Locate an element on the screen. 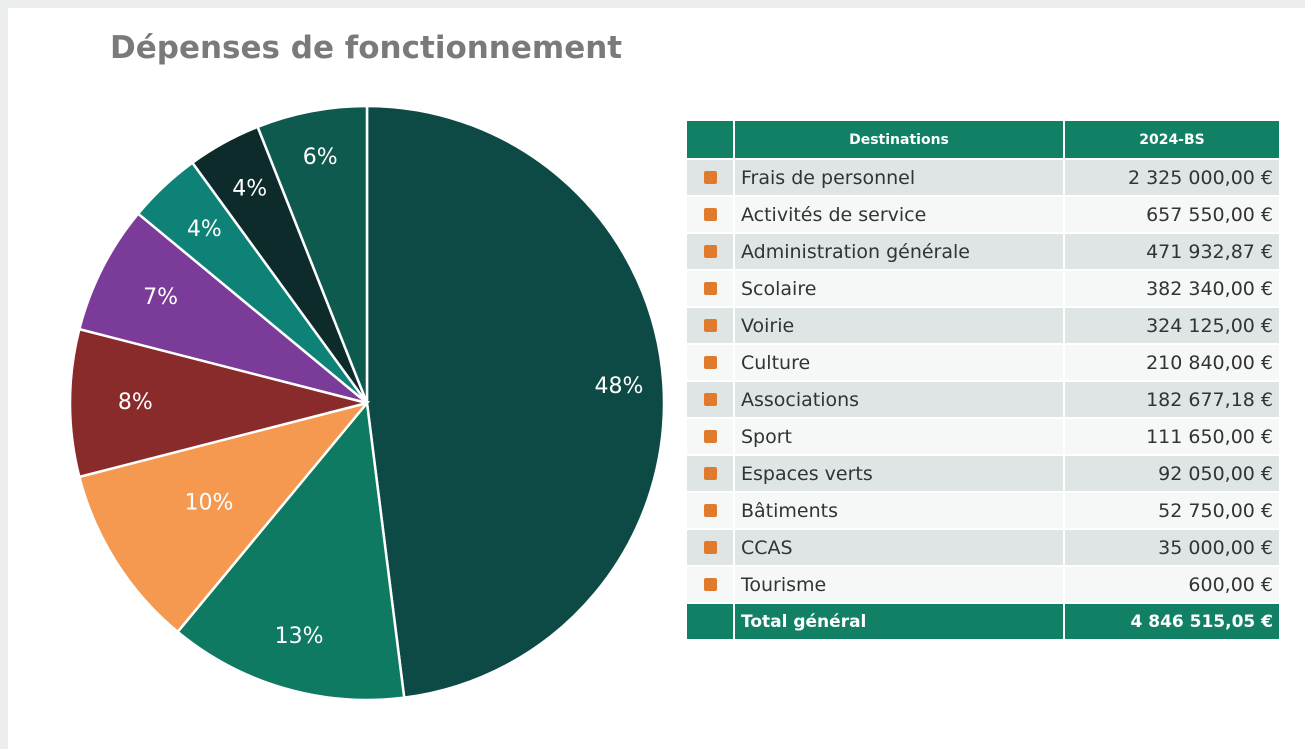 This screenshot has width=1305, height=749. destination: Frais de personnel is located at coordinates (899, 177).